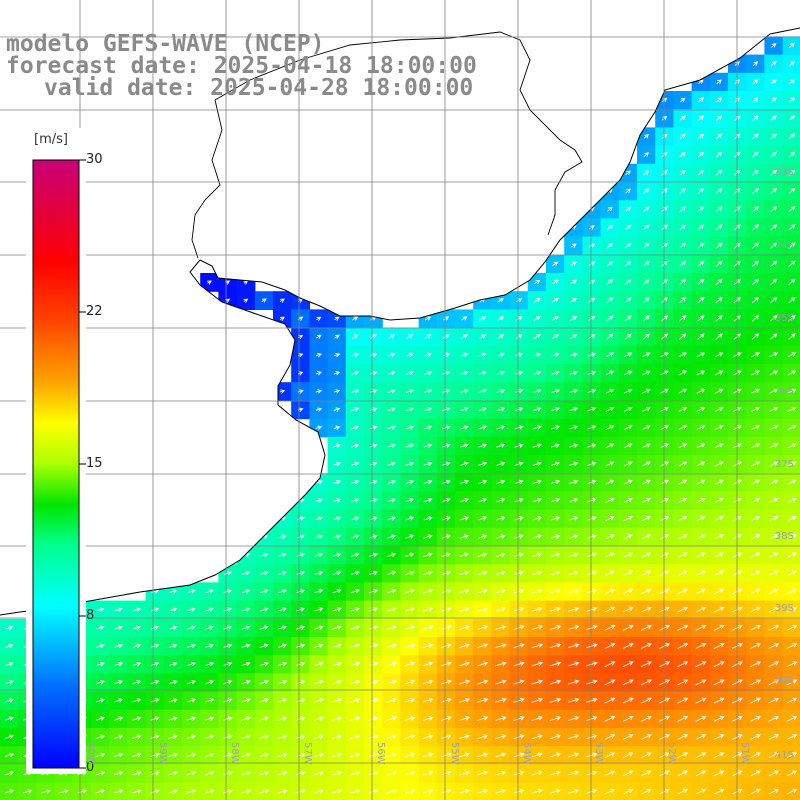 The width and height of the screenshot is (800, 800). Describe the element at coordinates (259, 88) in the screenshot. I see `valid-date: valid date: 2025-04-28 18:00:00` at that location.